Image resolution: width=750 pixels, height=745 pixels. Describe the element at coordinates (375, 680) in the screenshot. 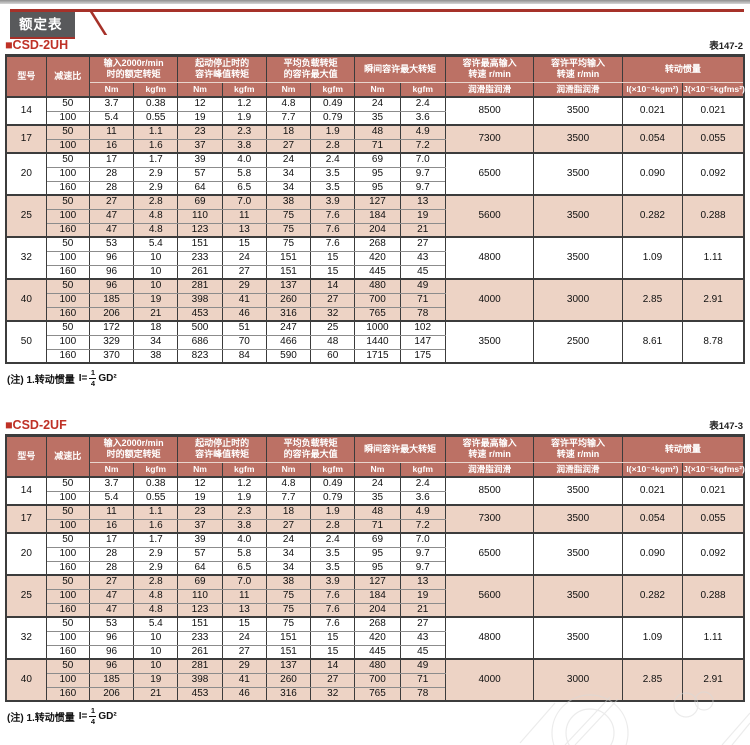

I see `table-row: 40 50 96 10 281 29 137 14 480 49 4000 3000 2.85 2.91` at that location.